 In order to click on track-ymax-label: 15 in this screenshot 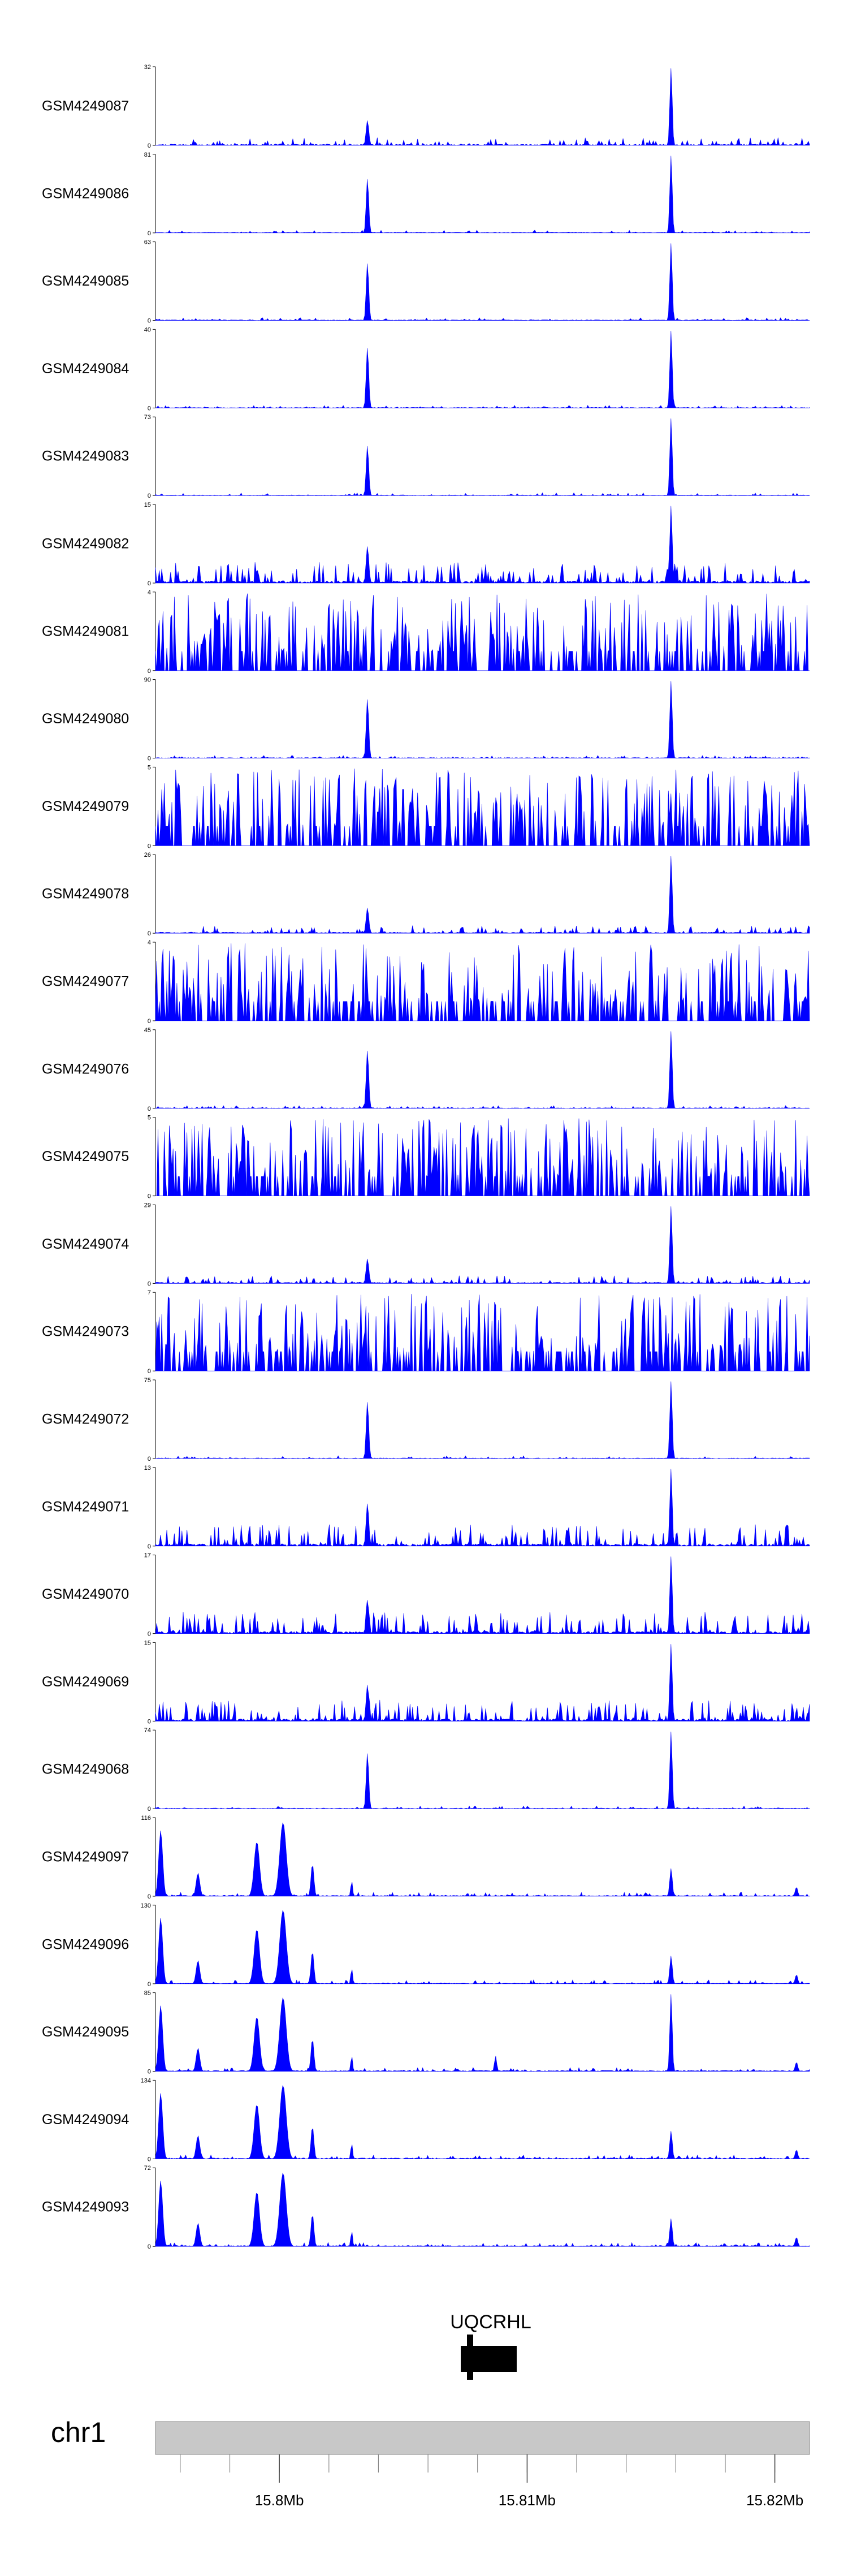, I will do `click(147, 1643)`.